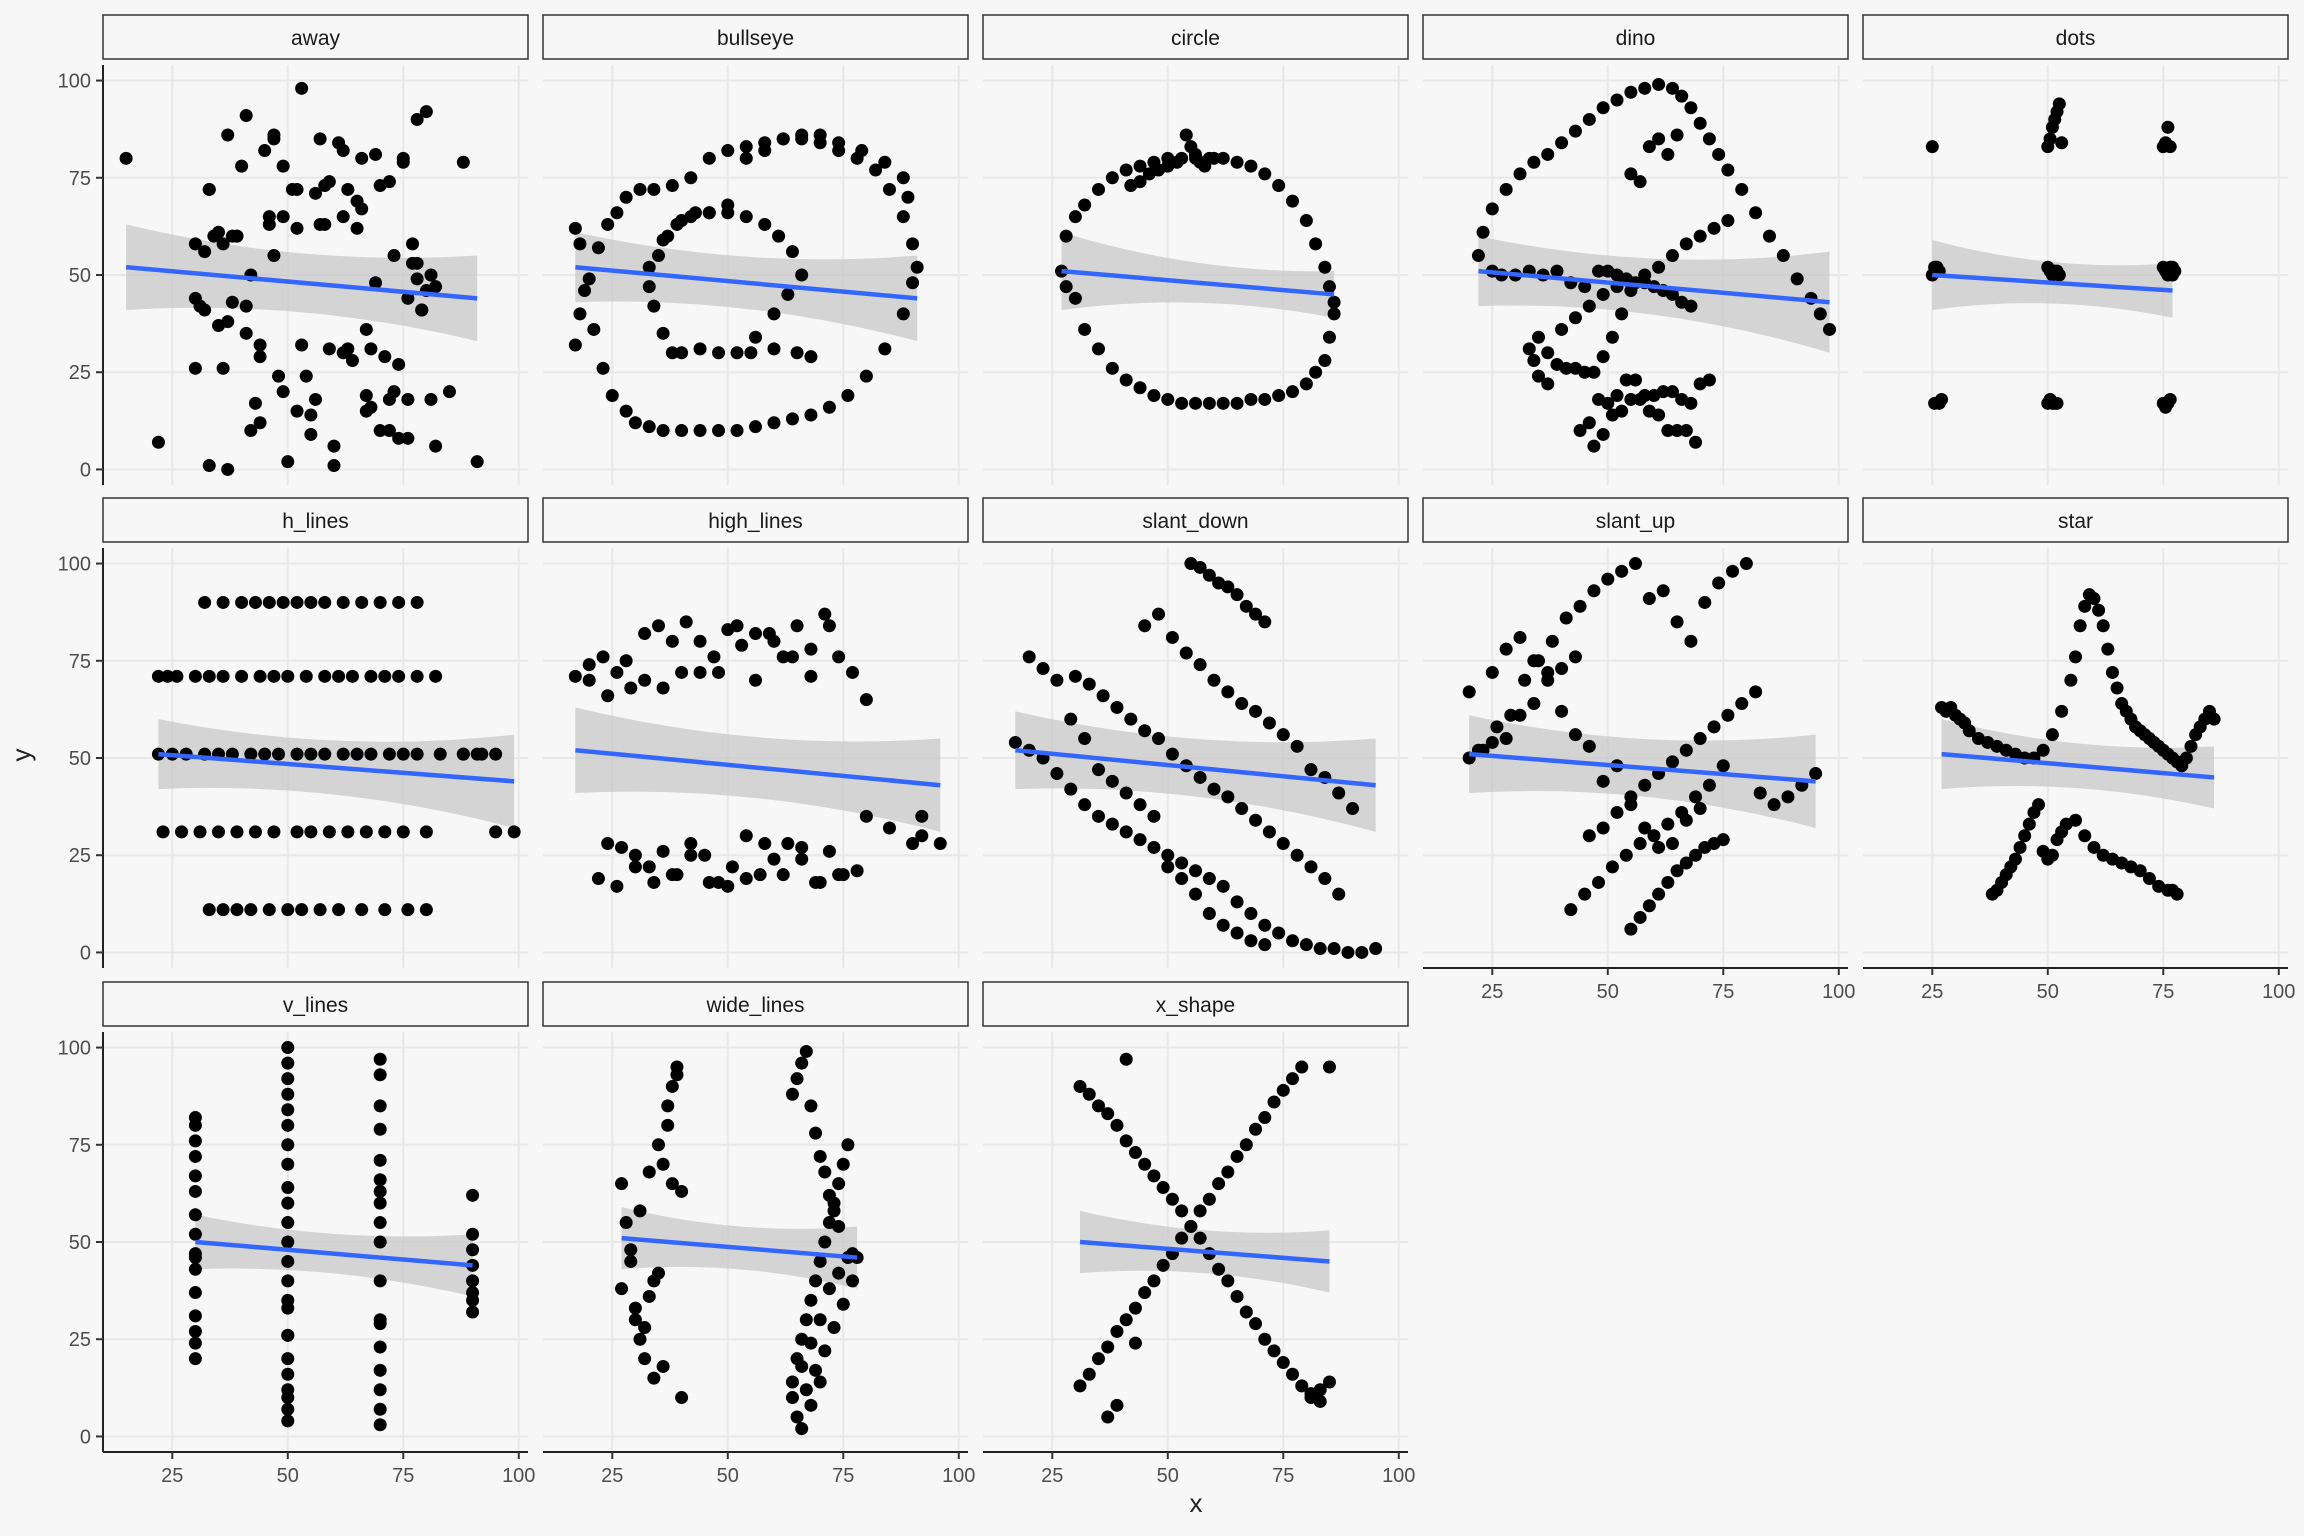 Image resolution: width=2304 pixels, height=1536 pixels. What do you see at coordinates (1638, 750) in the screenshot?
I see `panel-slant_up: slant_up 25 50 75 100` at bounding box center [1638, 750].